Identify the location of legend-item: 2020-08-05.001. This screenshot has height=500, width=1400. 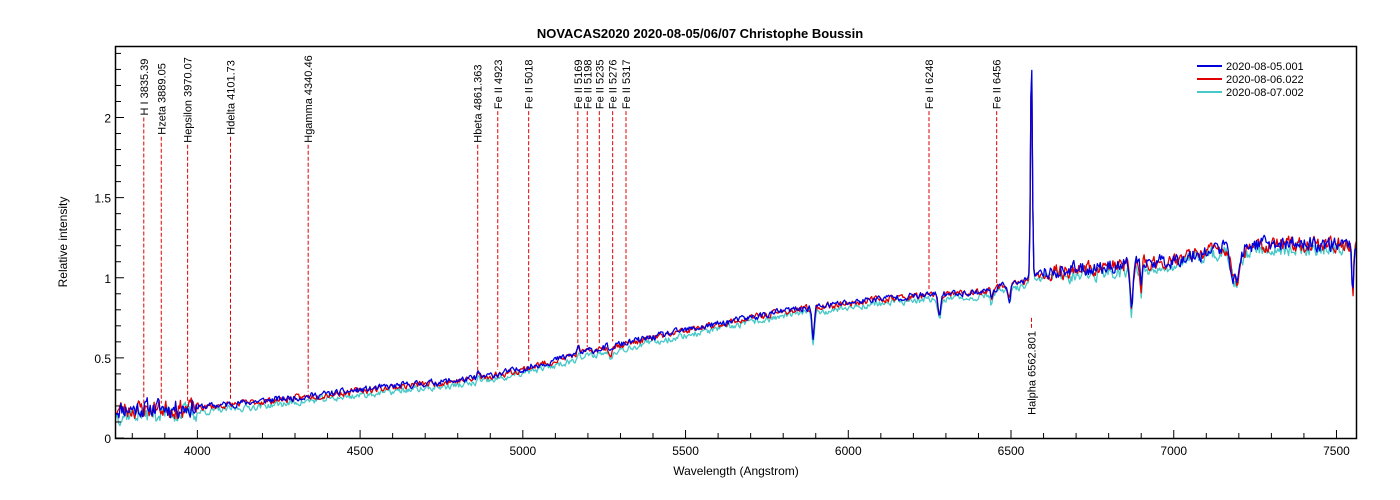
(1250, 67).